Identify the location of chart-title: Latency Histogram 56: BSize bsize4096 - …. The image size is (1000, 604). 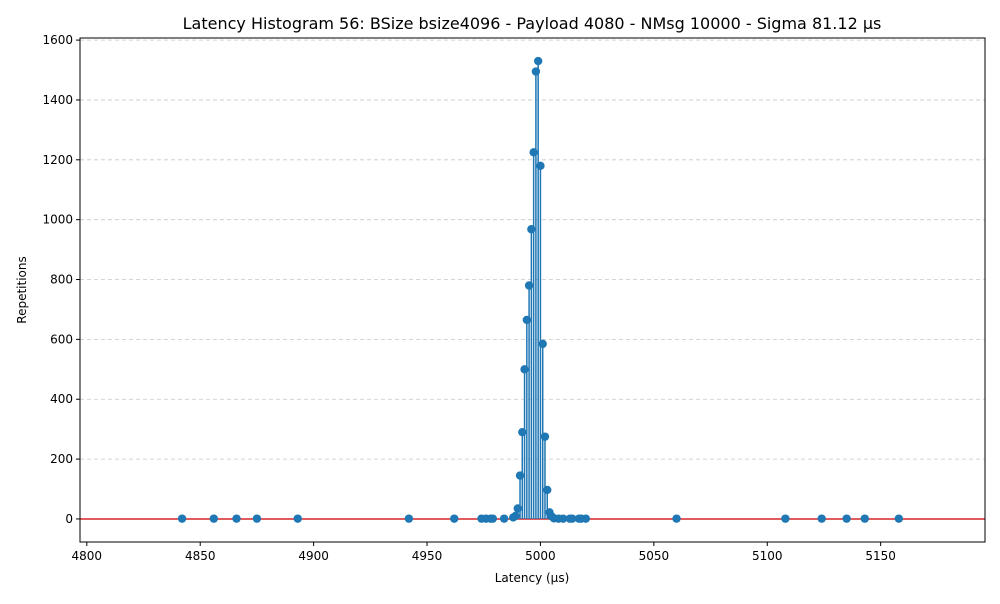
(532, 23).